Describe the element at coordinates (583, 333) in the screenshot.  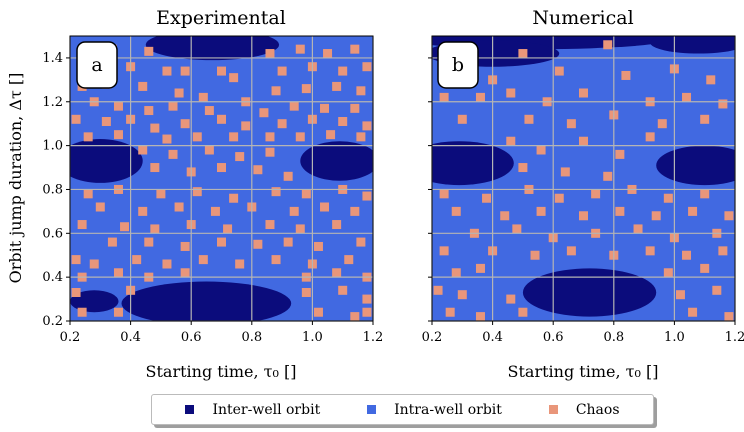
I see `x-ticks-numerical: 0.2 0.4 0.6 0.8 1.0 1.2` at that location.